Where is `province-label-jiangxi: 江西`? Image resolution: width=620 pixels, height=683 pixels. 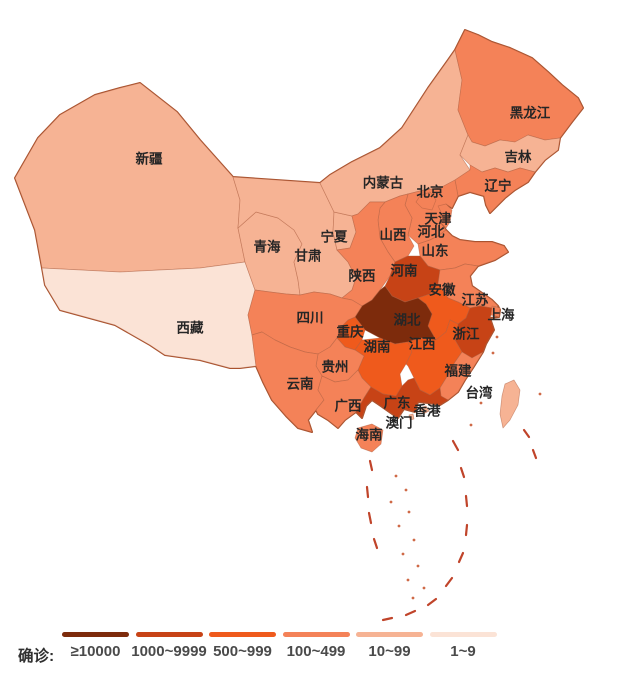 province-label-jiangxi: 江西 is located at coordinates (422, 344).